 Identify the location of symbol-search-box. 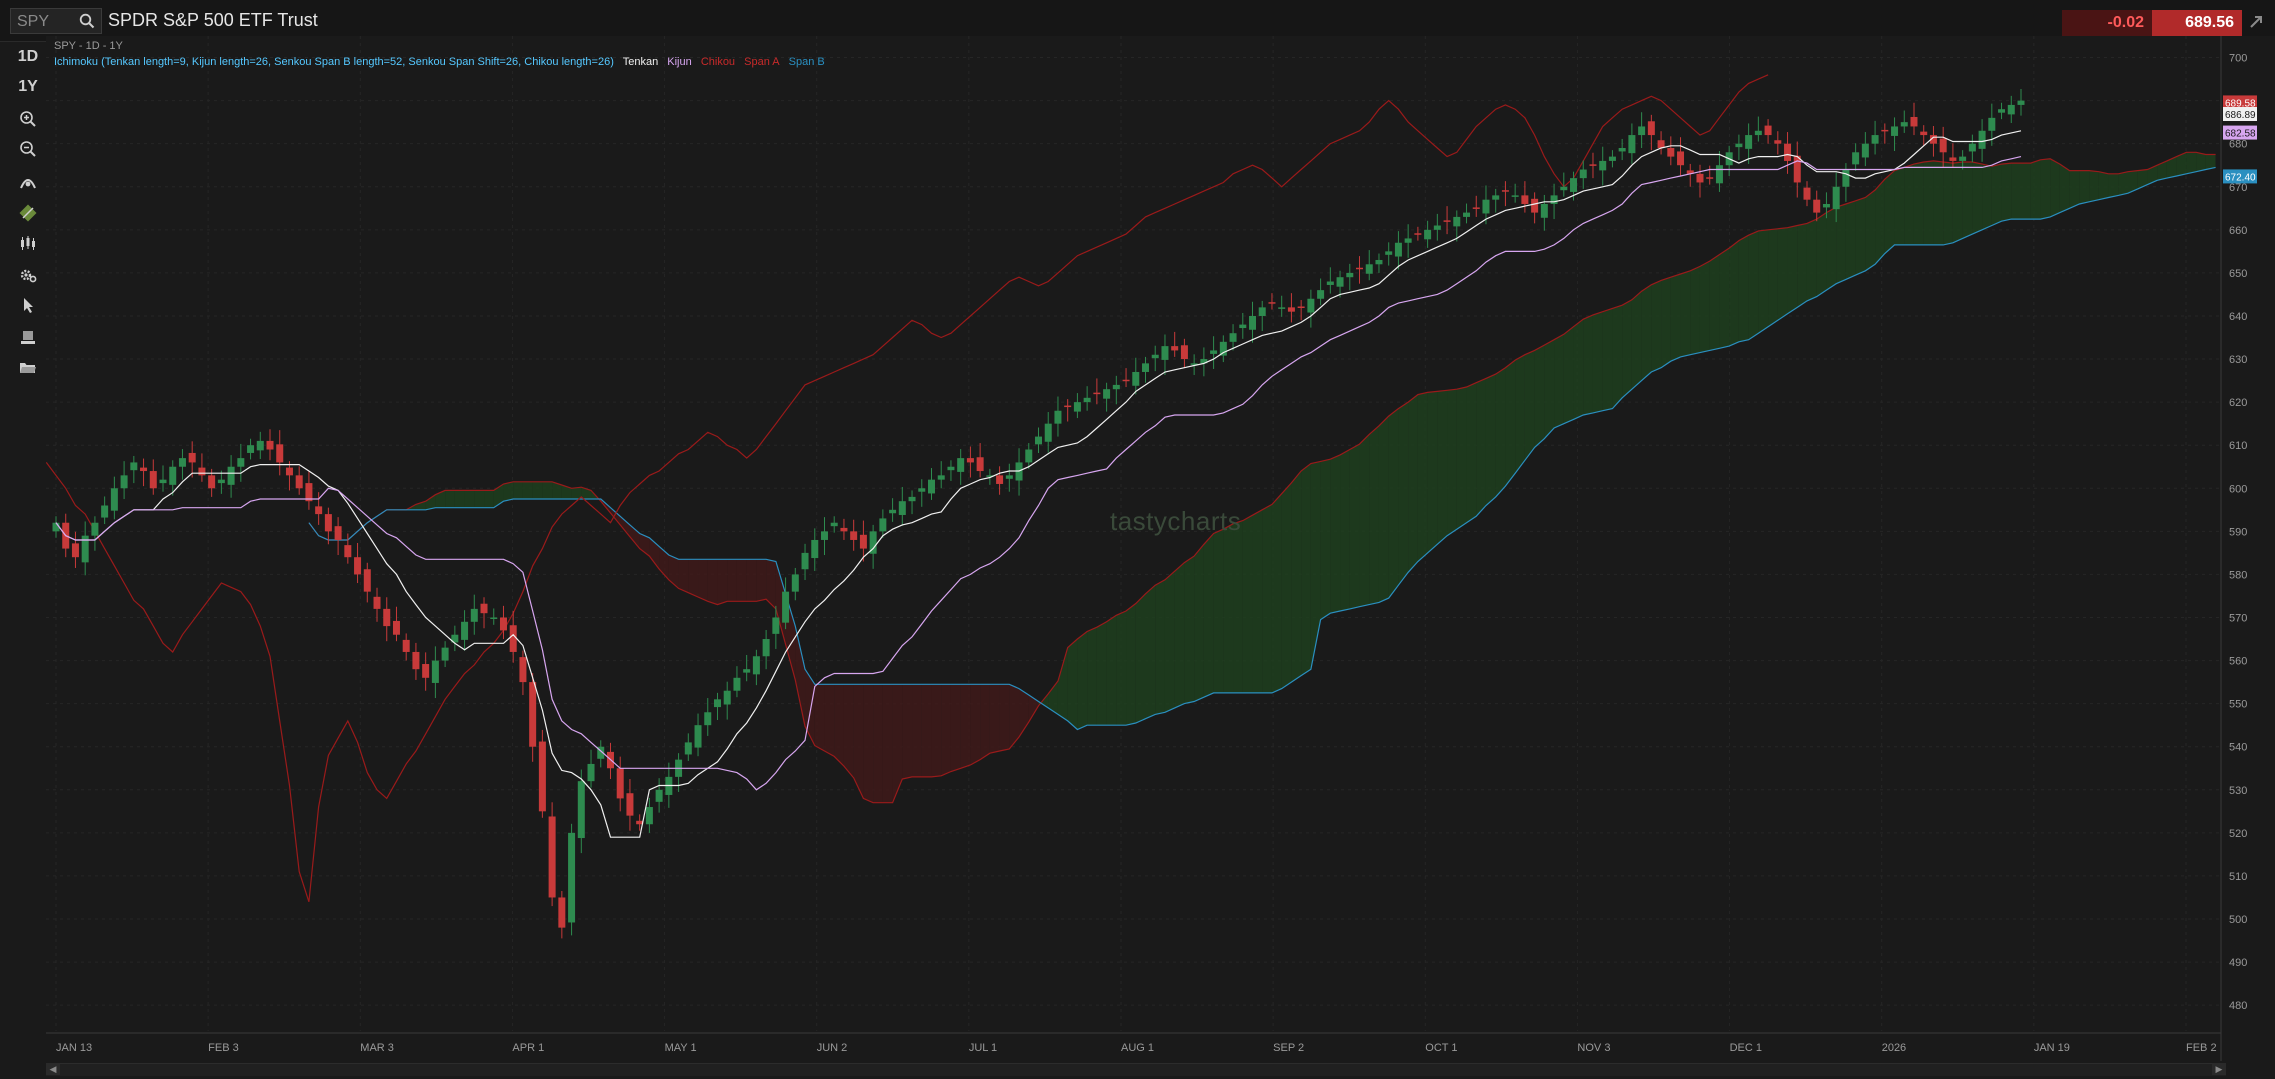
(56, 21).